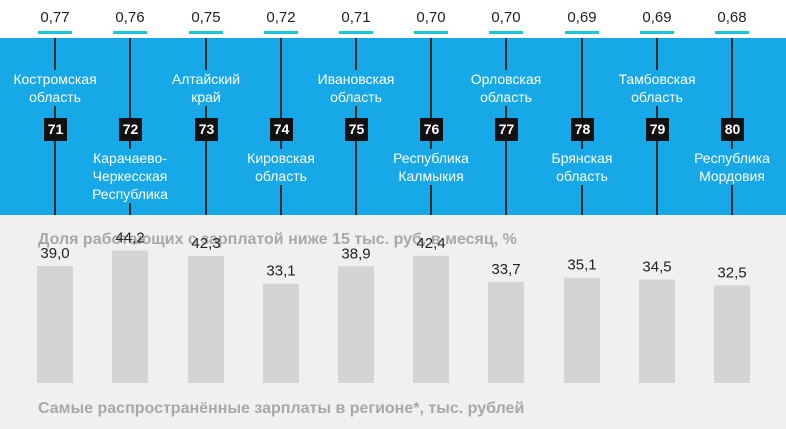 This screenshot has height=429, width=786. What do you see at coordinates (656, 267) in the screenshot?
I see `bar-value-label: 34,5` at bounding box center [656, 267].